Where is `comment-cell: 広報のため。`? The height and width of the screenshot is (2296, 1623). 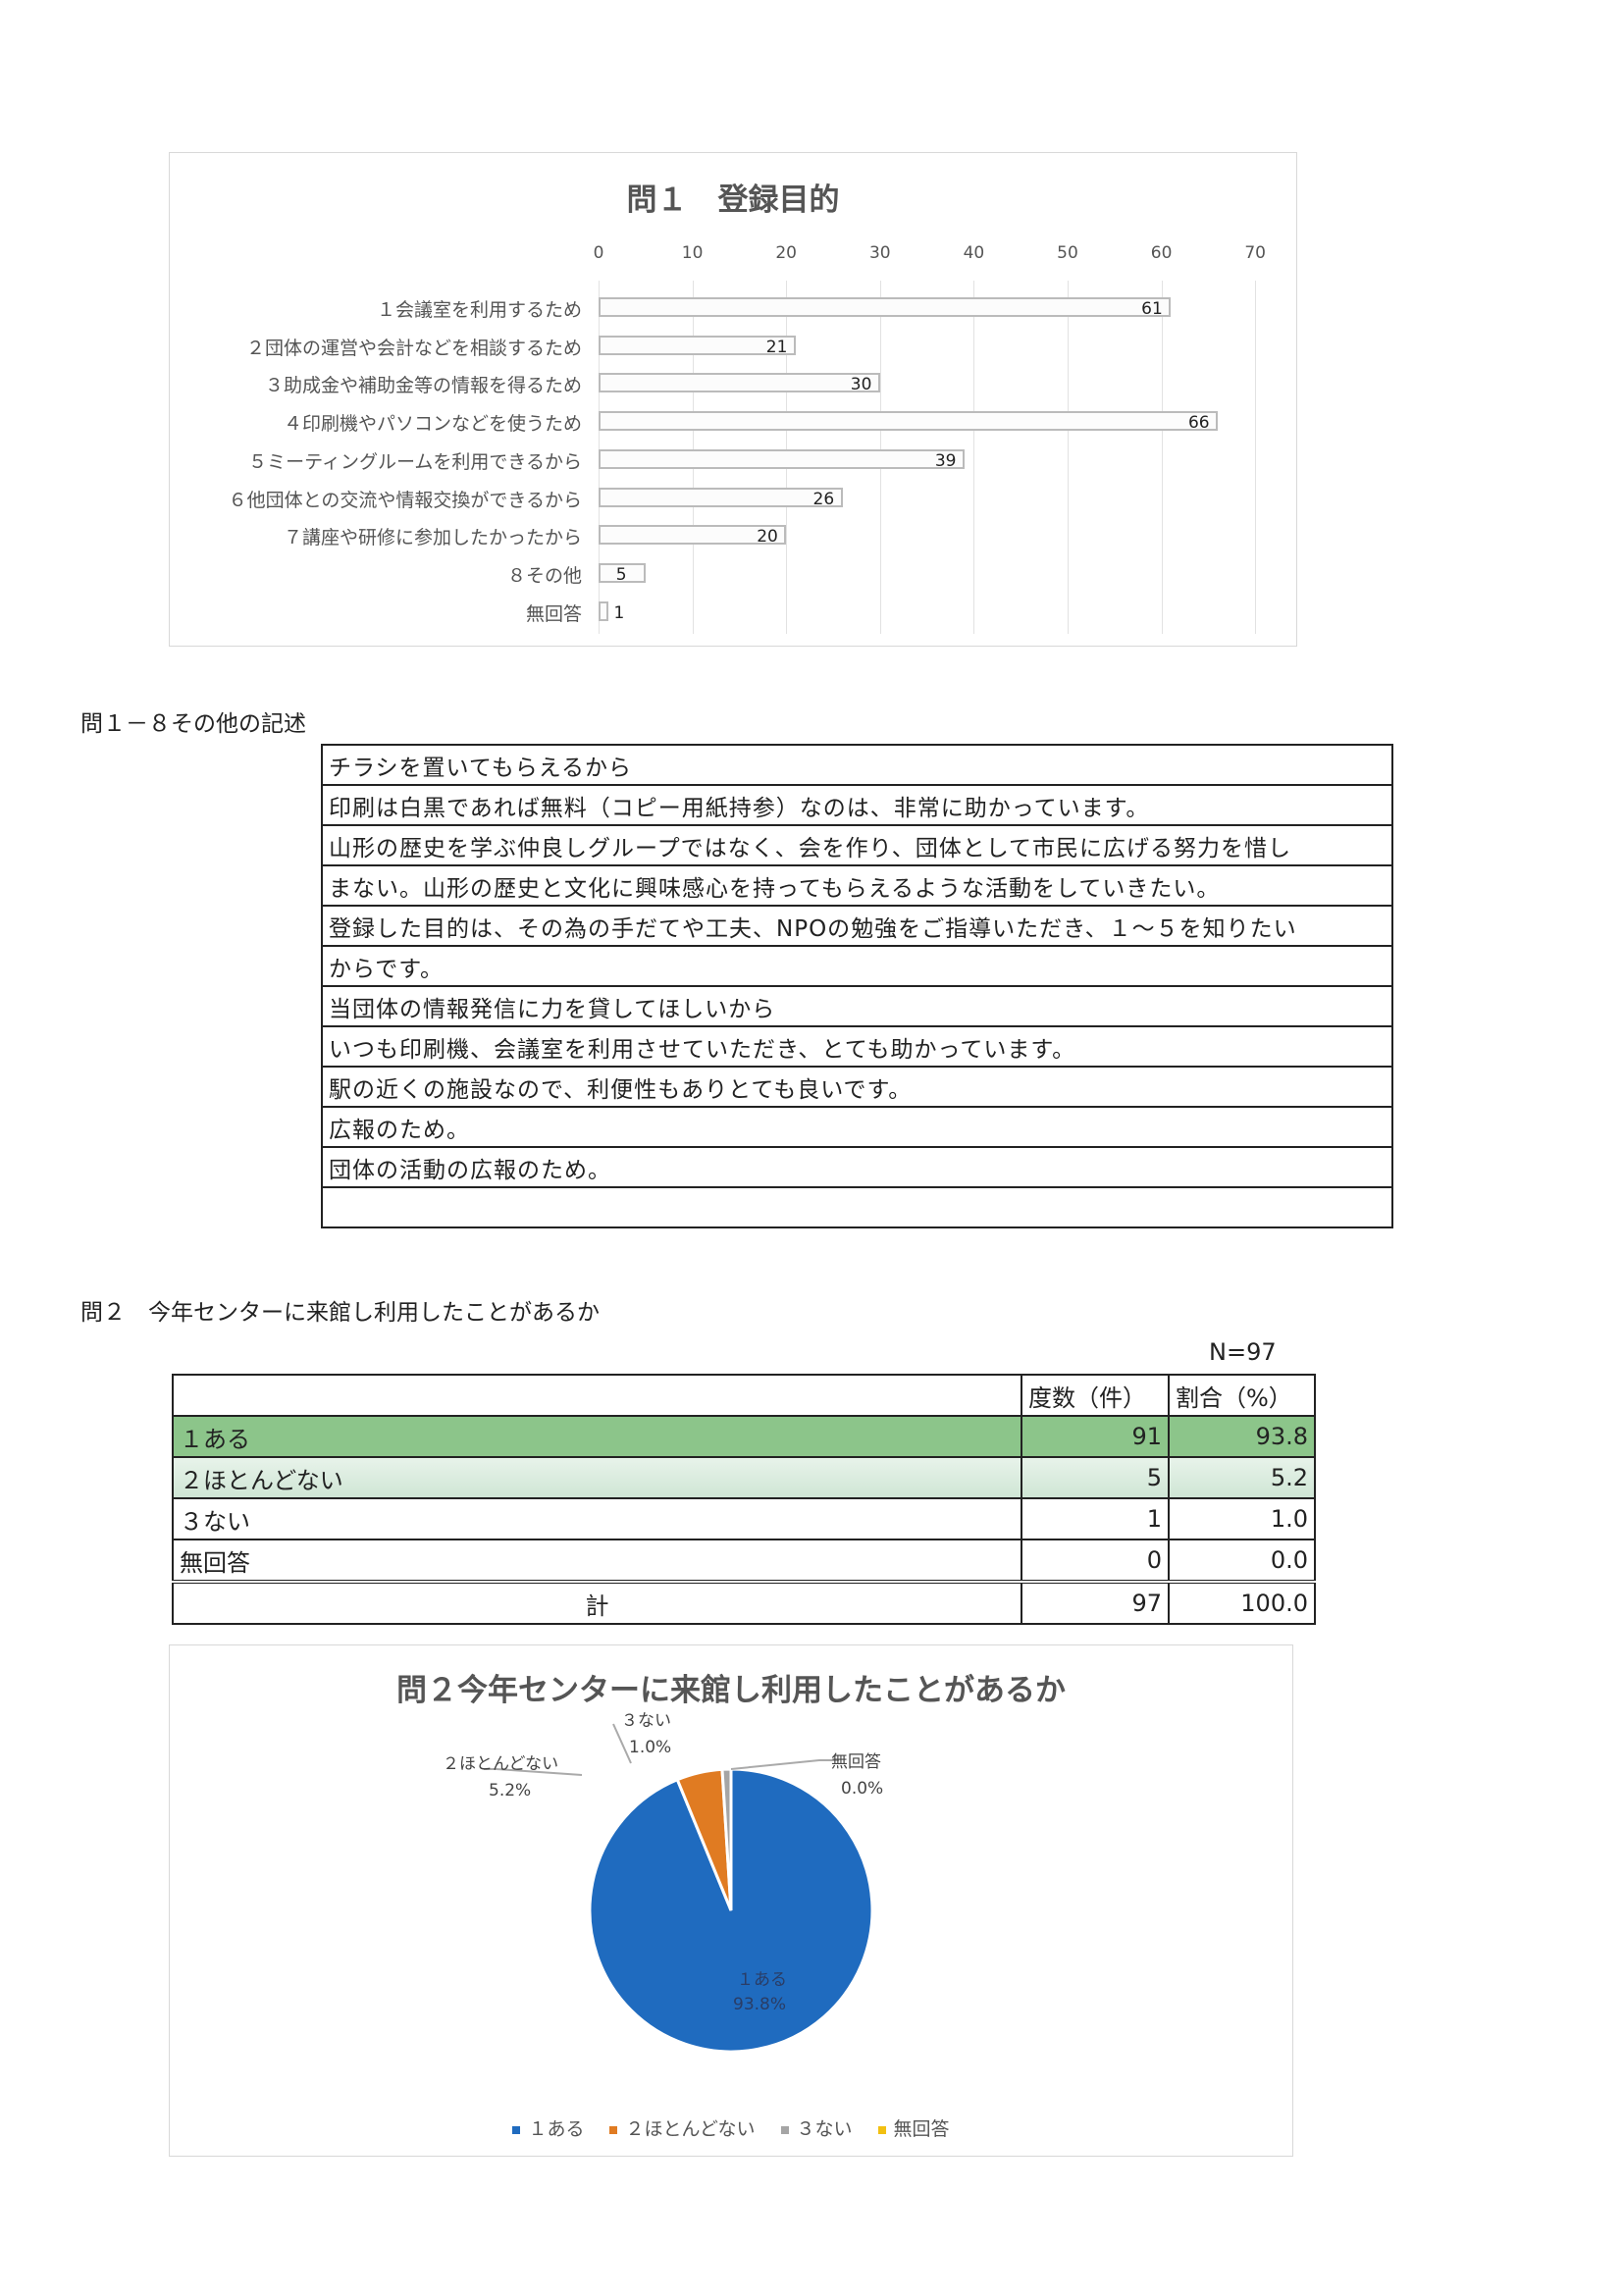 comment-cell: 広報のため。 is located at coordinates (857, 1127).